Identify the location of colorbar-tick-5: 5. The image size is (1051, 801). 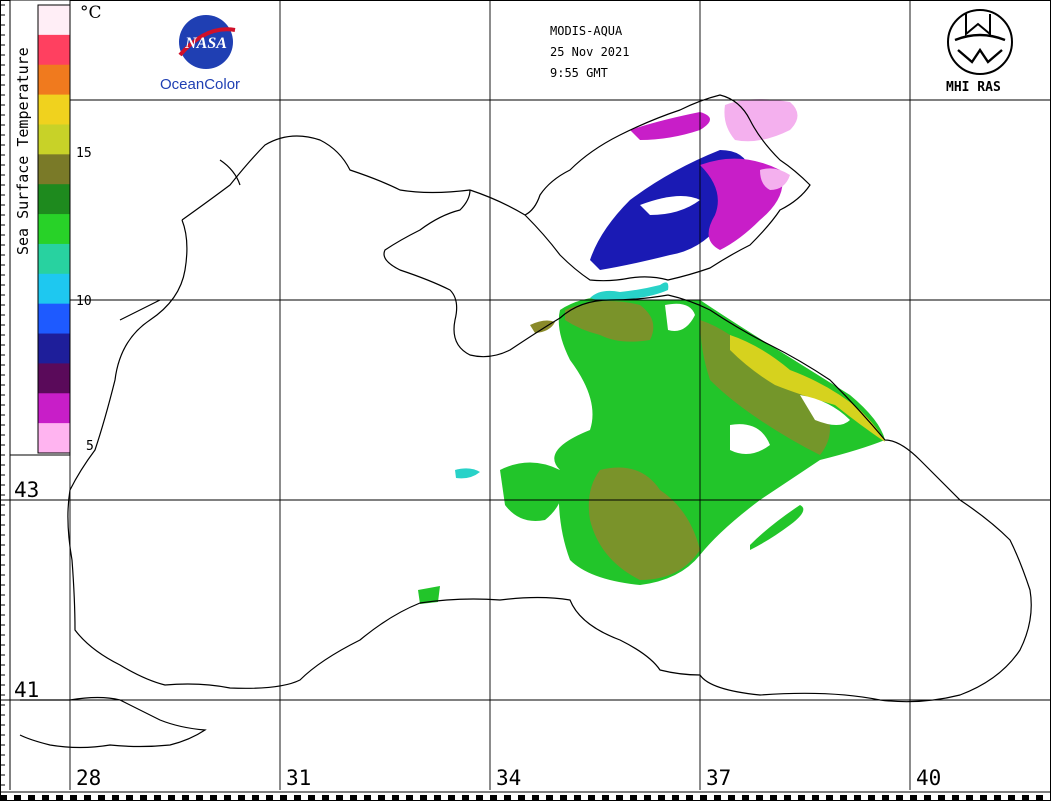
(90, 446).